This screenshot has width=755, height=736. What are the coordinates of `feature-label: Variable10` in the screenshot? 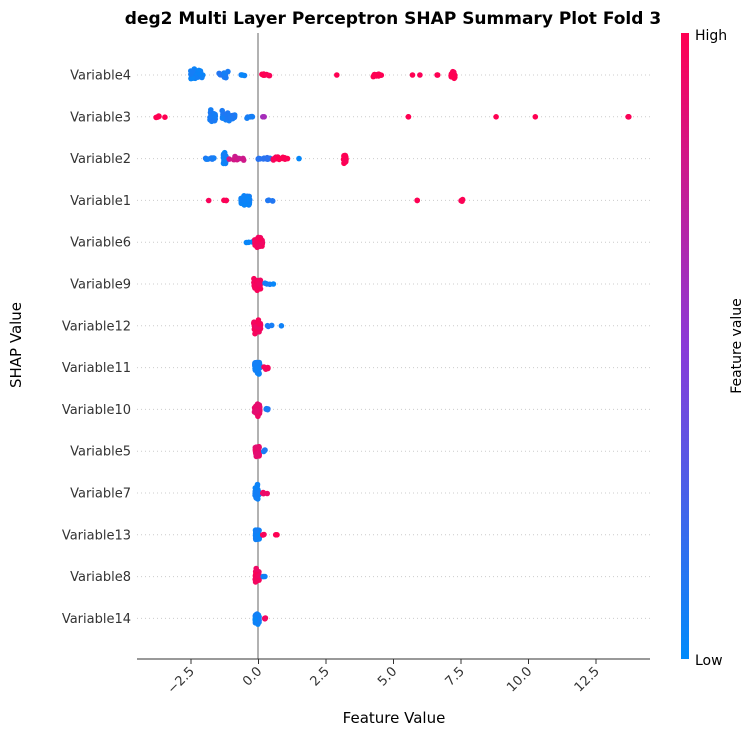 It's located at (96, 410).